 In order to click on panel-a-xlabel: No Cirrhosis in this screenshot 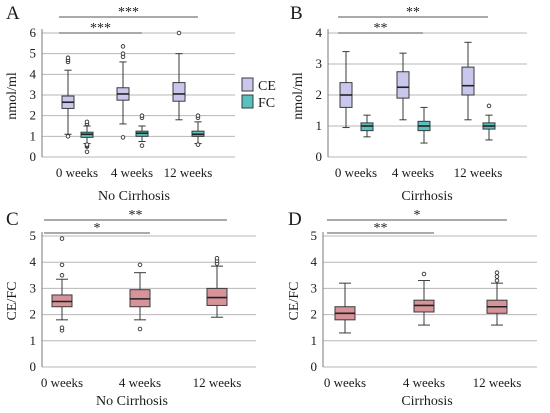, I will do `click(134, 196)`.